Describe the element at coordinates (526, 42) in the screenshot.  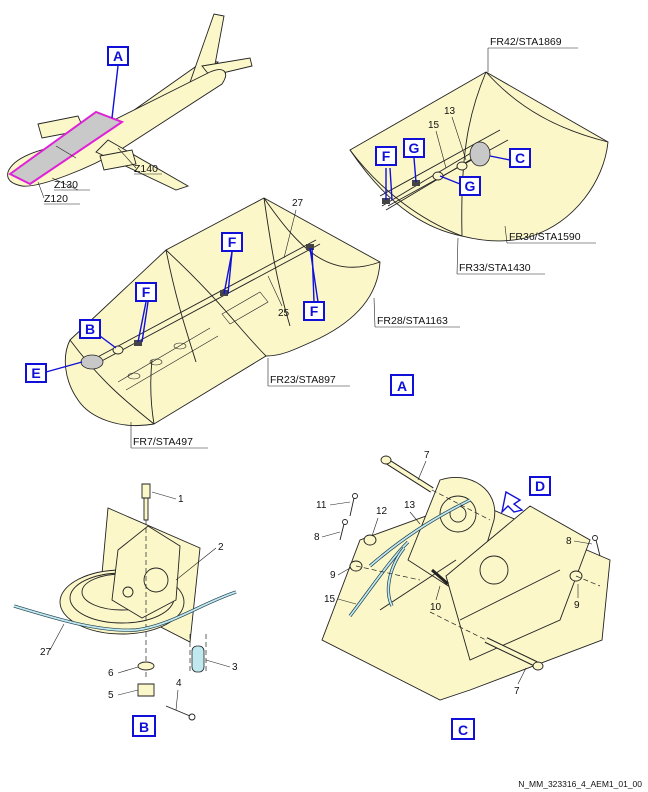
I see `frame-fr42: FR42/STA1869` at that location.